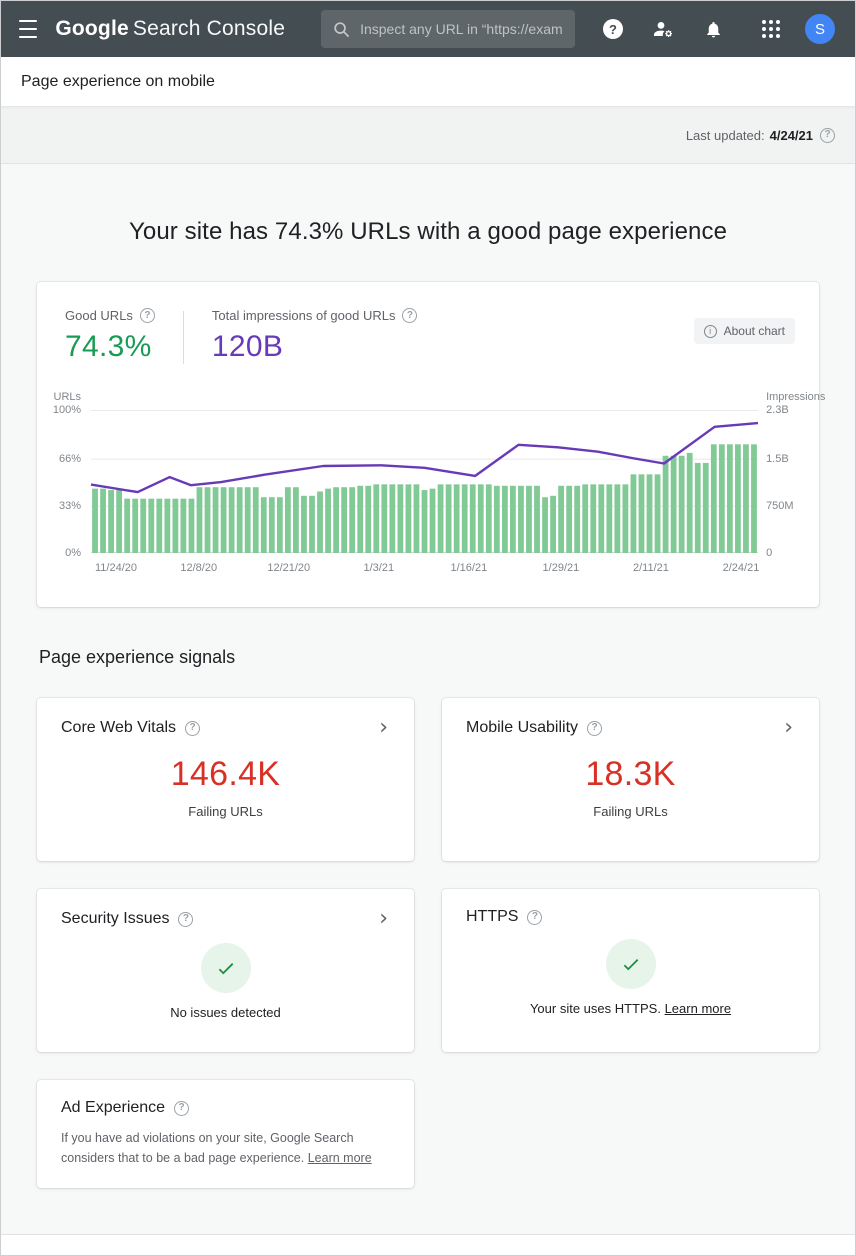 The height and width of the screenshot is (1256, 856). What do you see at coordinates (535, 917) in the screenshot?
I see `https-help-icon: ?` at bounding box center [535, 917].